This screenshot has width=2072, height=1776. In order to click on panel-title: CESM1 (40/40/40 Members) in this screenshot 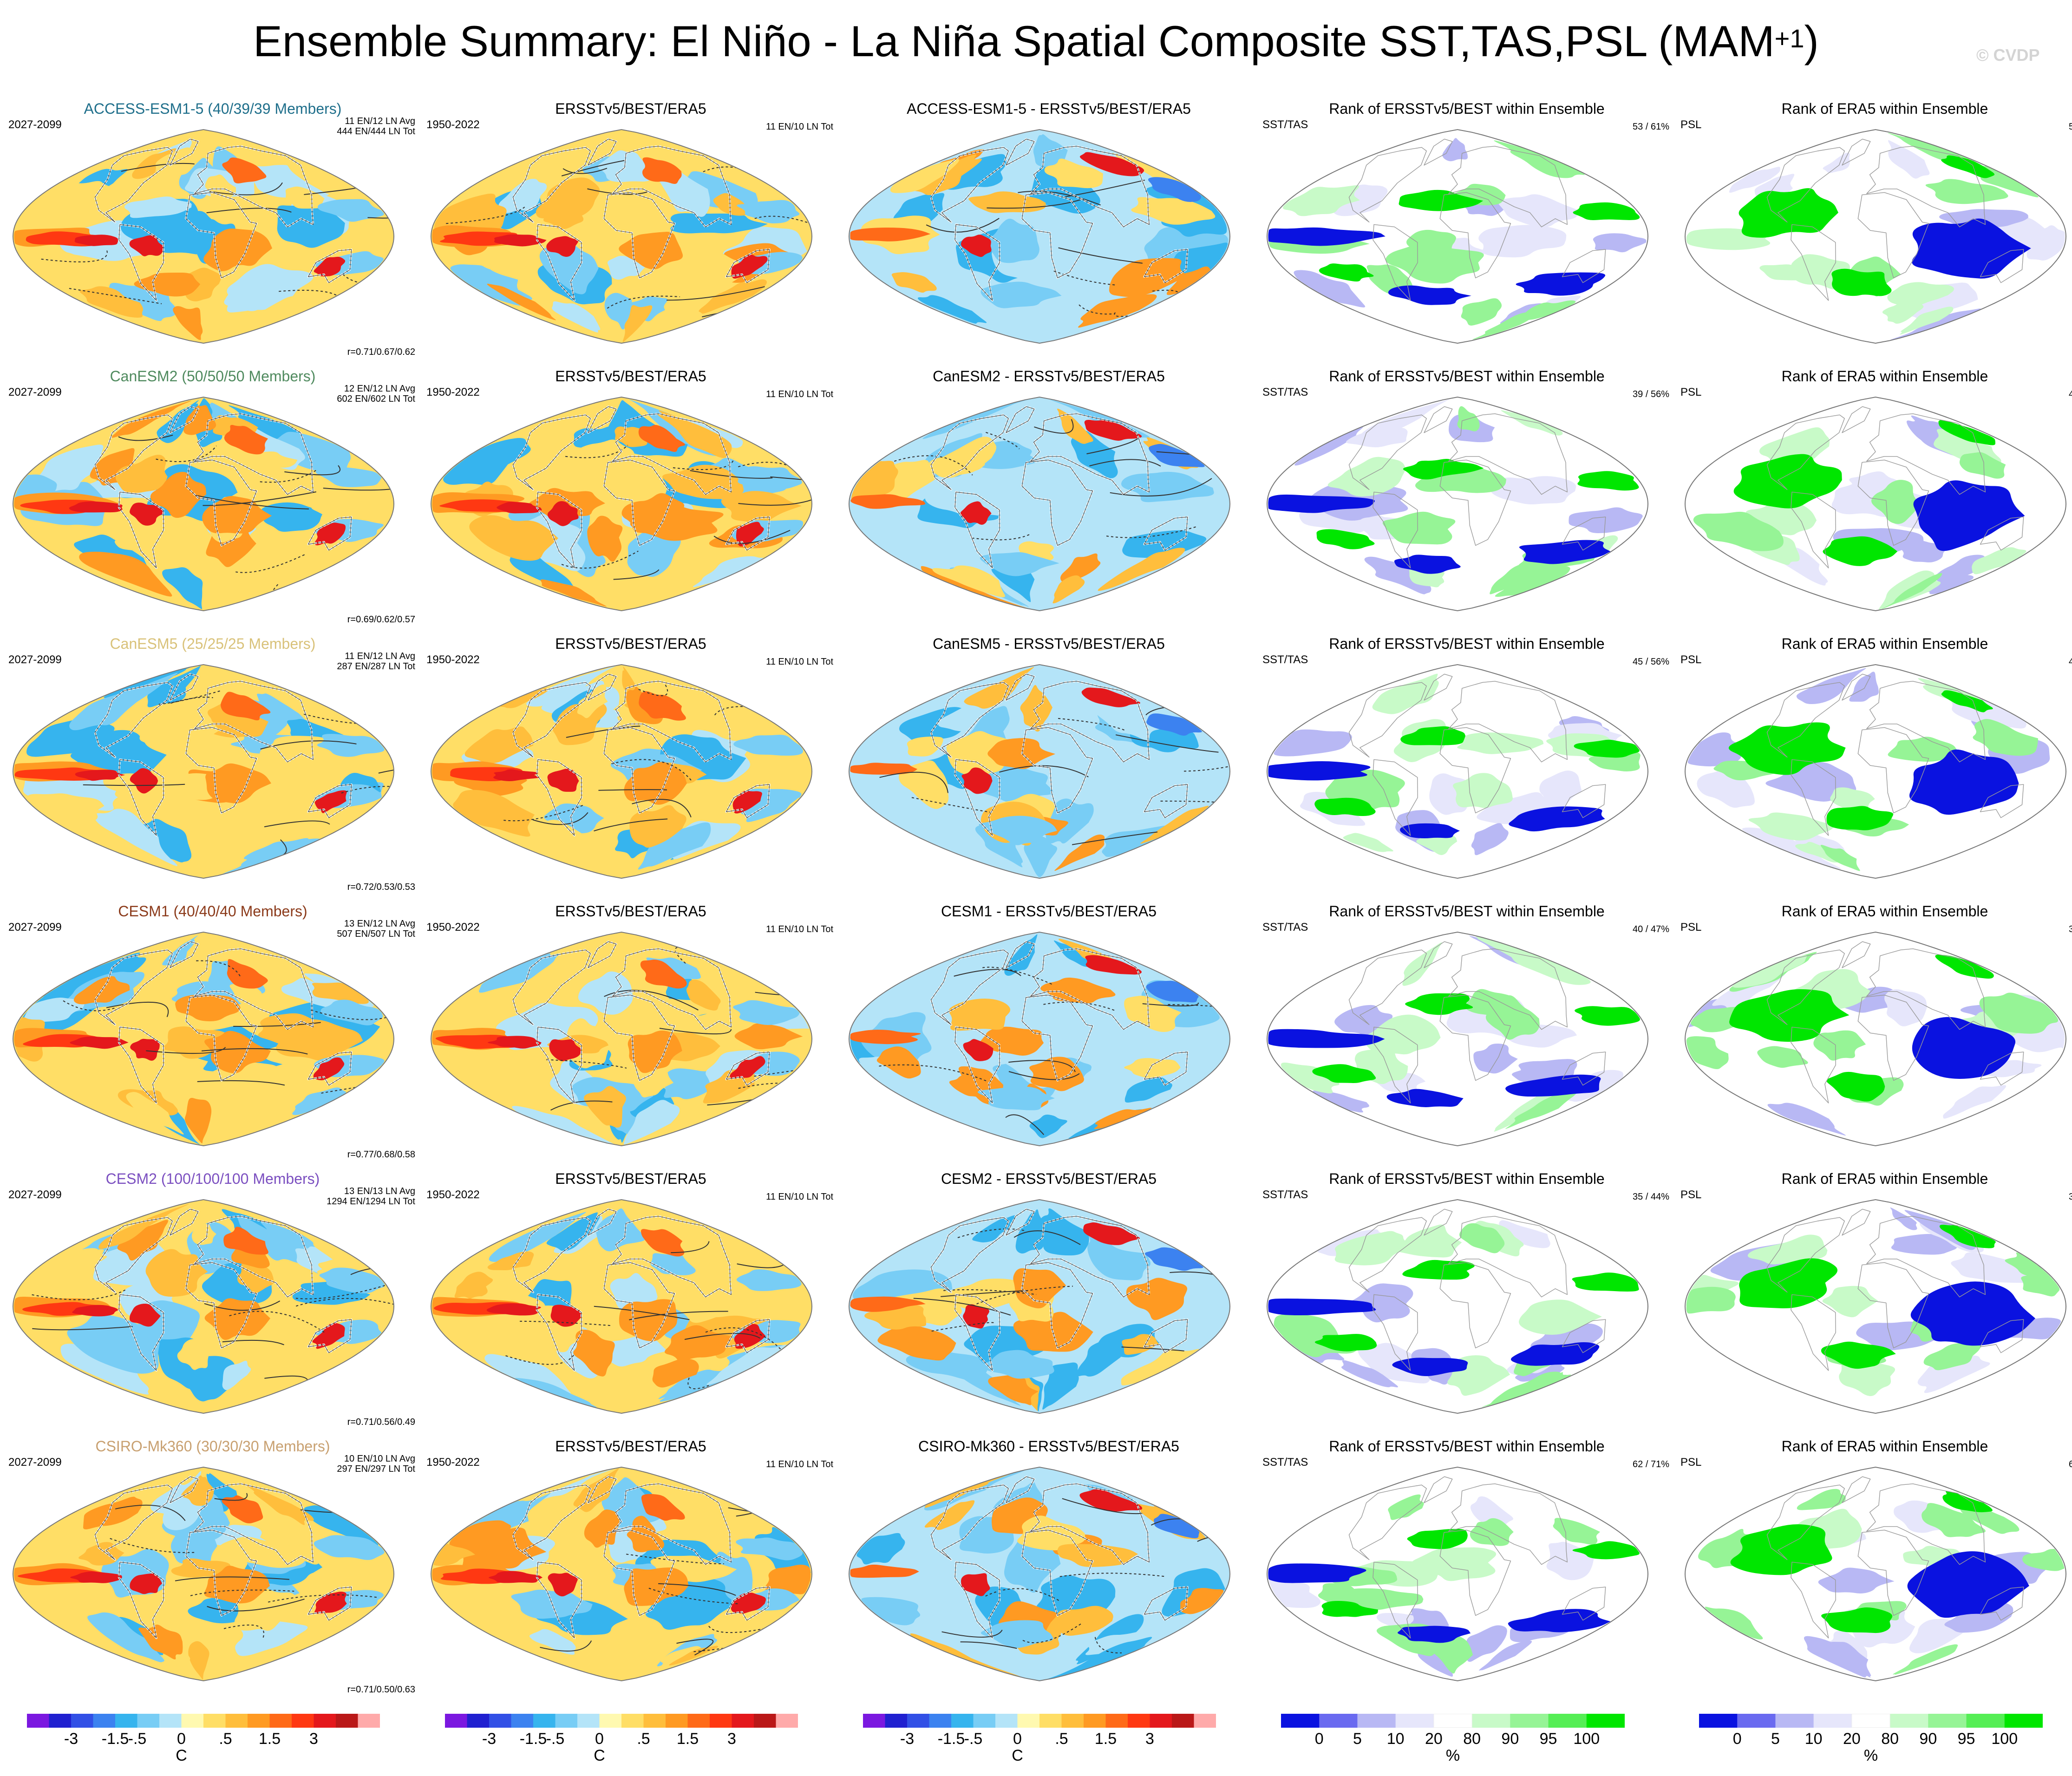, I will do `click(212, 911)`.